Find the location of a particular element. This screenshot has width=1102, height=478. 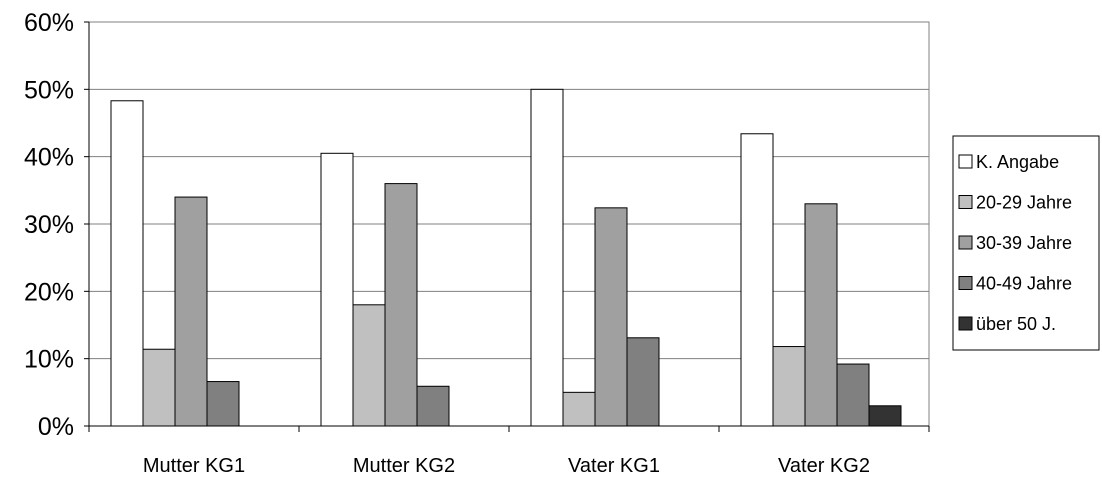

x-tick-label: Vater KG2 is located at coordinates (824, 466).